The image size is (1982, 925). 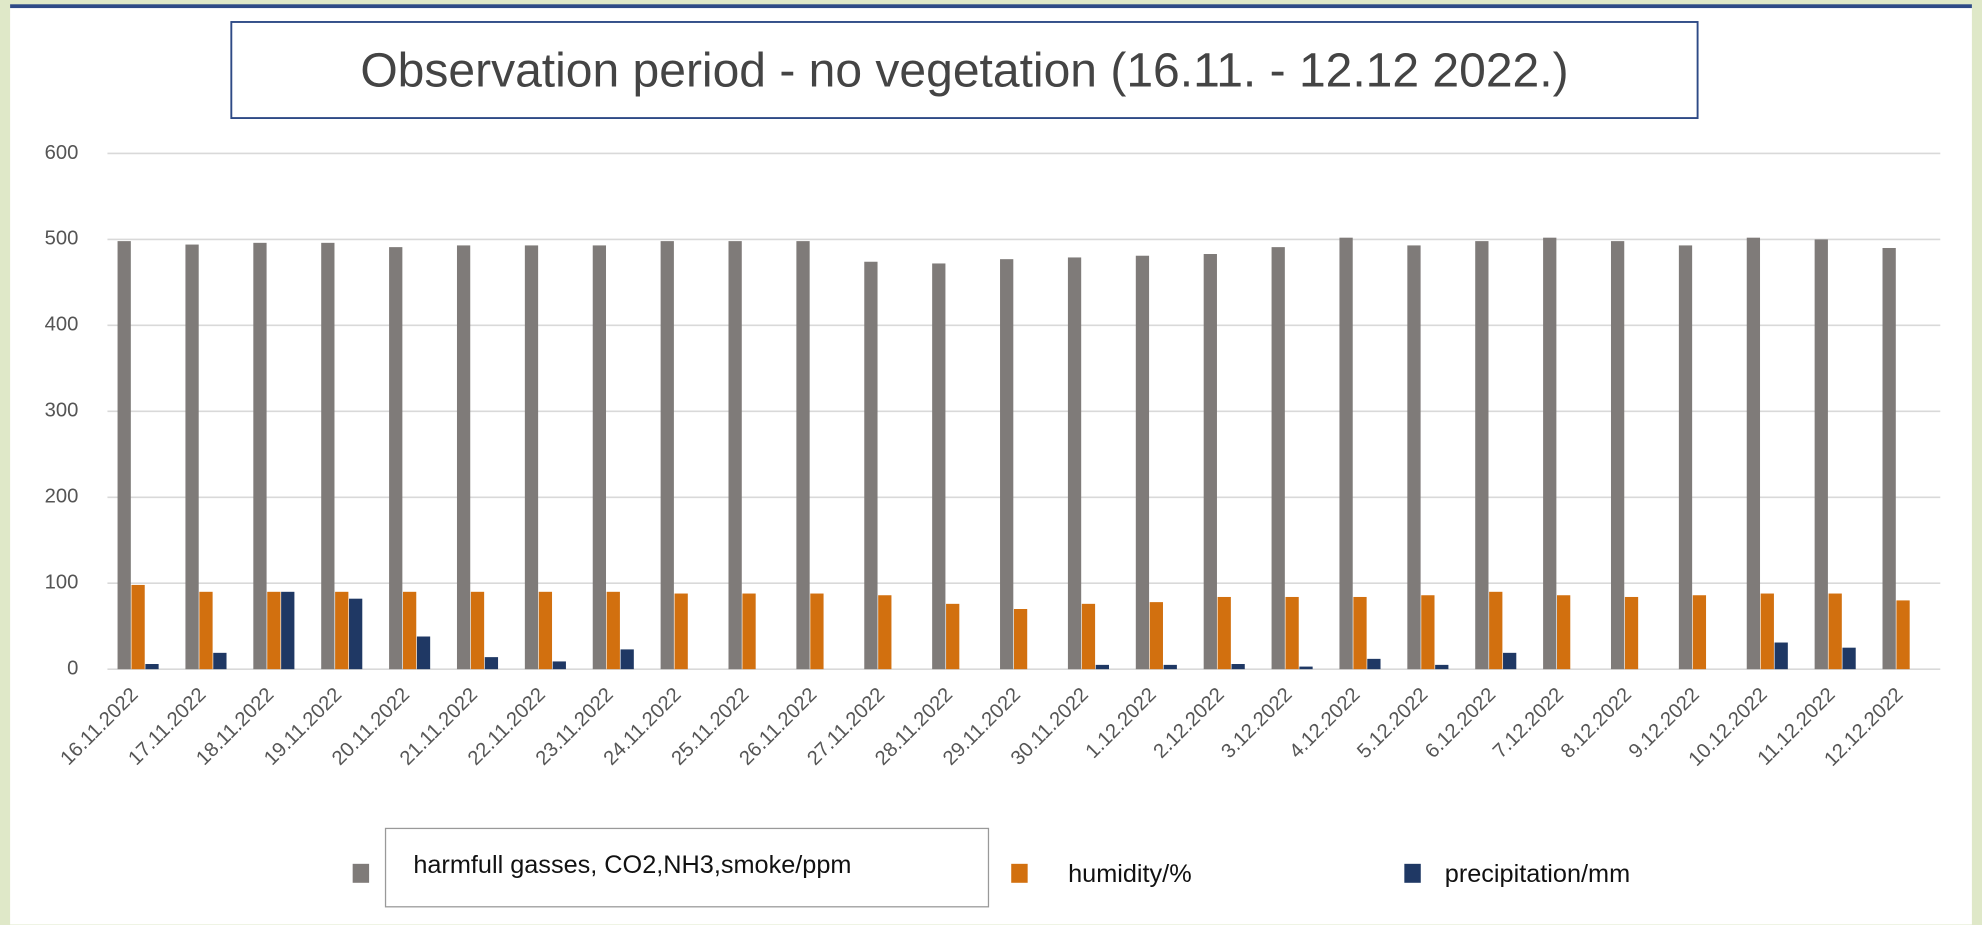 I want to click on y-tick-label: 100, so click(x=62, y=583).